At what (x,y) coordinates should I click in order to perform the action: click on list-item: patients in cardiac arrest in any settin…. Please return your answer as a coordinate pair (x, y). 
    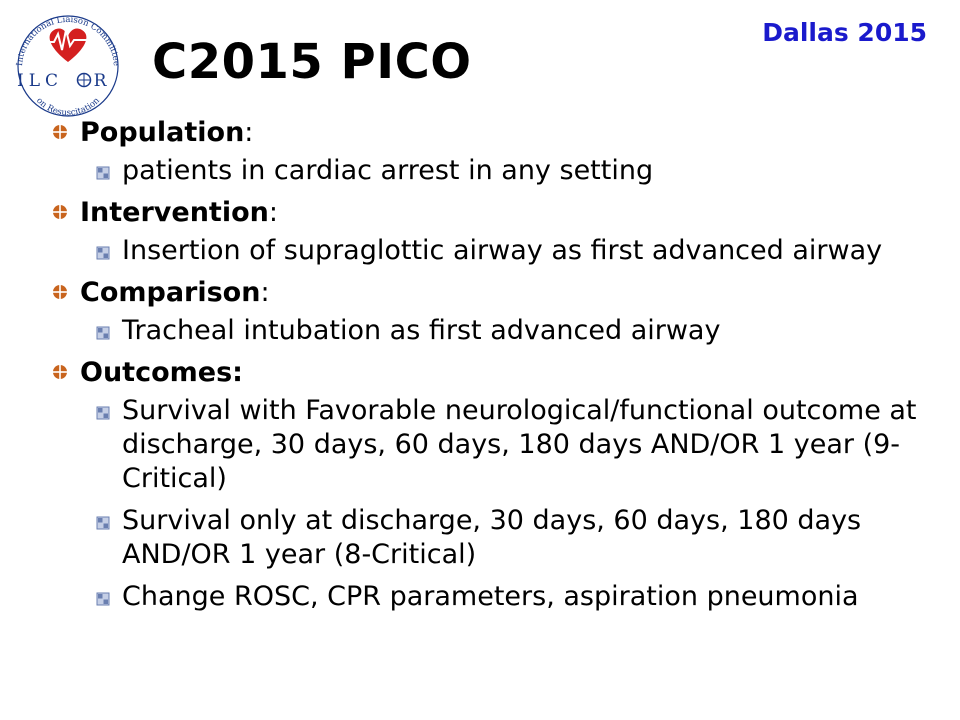
    Looking at the image, I should click on (498, 171).